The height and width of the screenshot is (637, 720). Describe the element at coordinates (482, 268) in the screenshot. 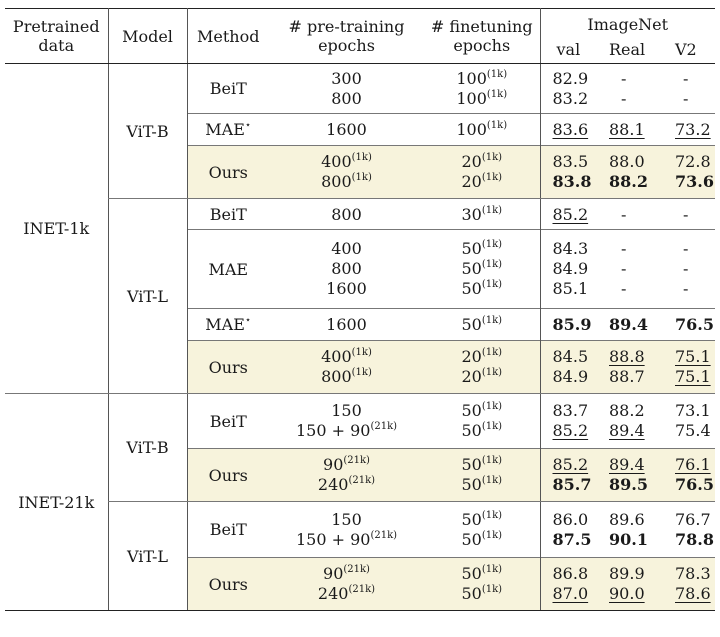

I see `finetune-epochs-cell: 50(1k) 50(1k) 50(1k)` at that location.